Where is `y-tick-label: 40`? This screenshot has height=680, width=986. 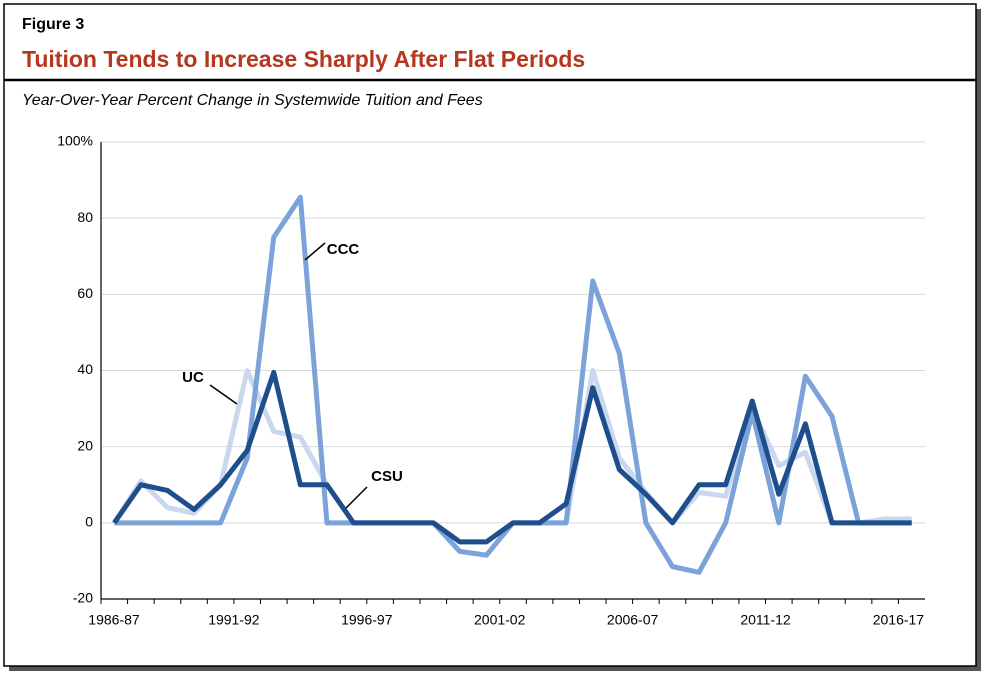
y-tick-label: 40 is located at coordinates (85, 369).